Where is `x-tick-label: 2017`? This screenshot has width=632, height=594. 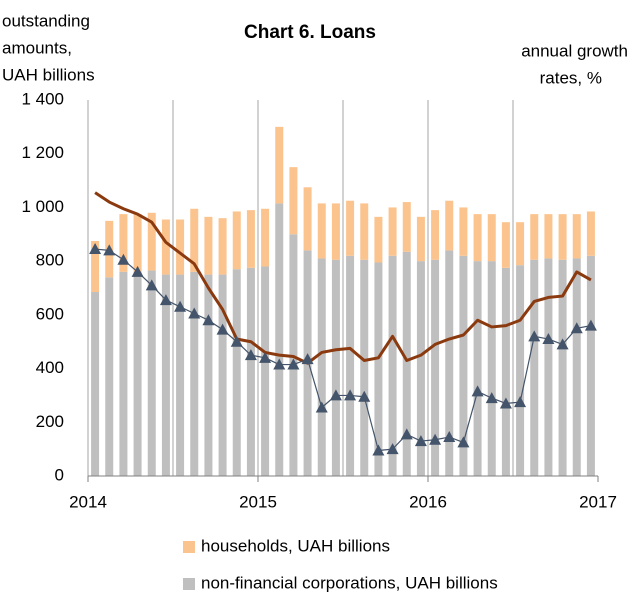
x-tick-label: 2017 is located at coordinates (598, 501).